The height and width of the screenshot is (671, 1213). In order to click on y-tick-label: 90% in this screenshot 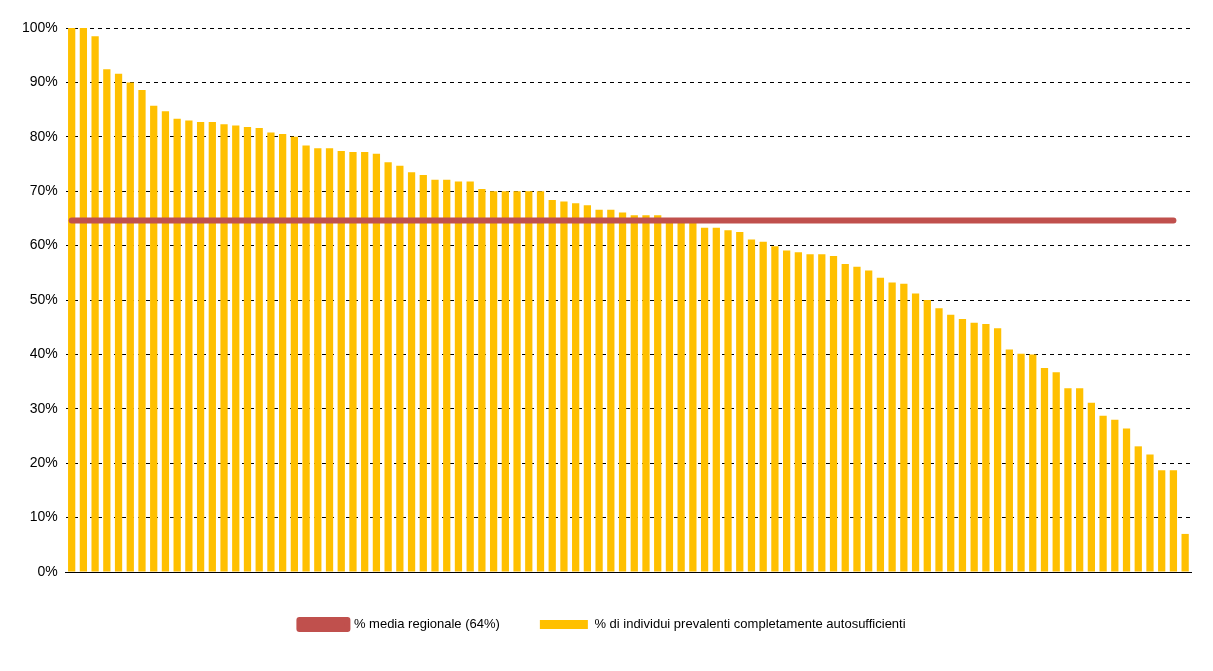, I will do `click(43, 81)`.